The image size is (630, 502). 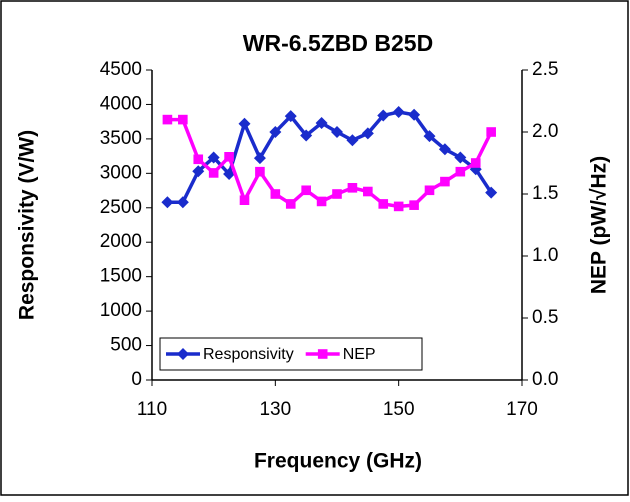 What do you see at coordinates (522, 409) in the screenshot?
I see `x-tick-label: 170` at bounding box center [522, 409].